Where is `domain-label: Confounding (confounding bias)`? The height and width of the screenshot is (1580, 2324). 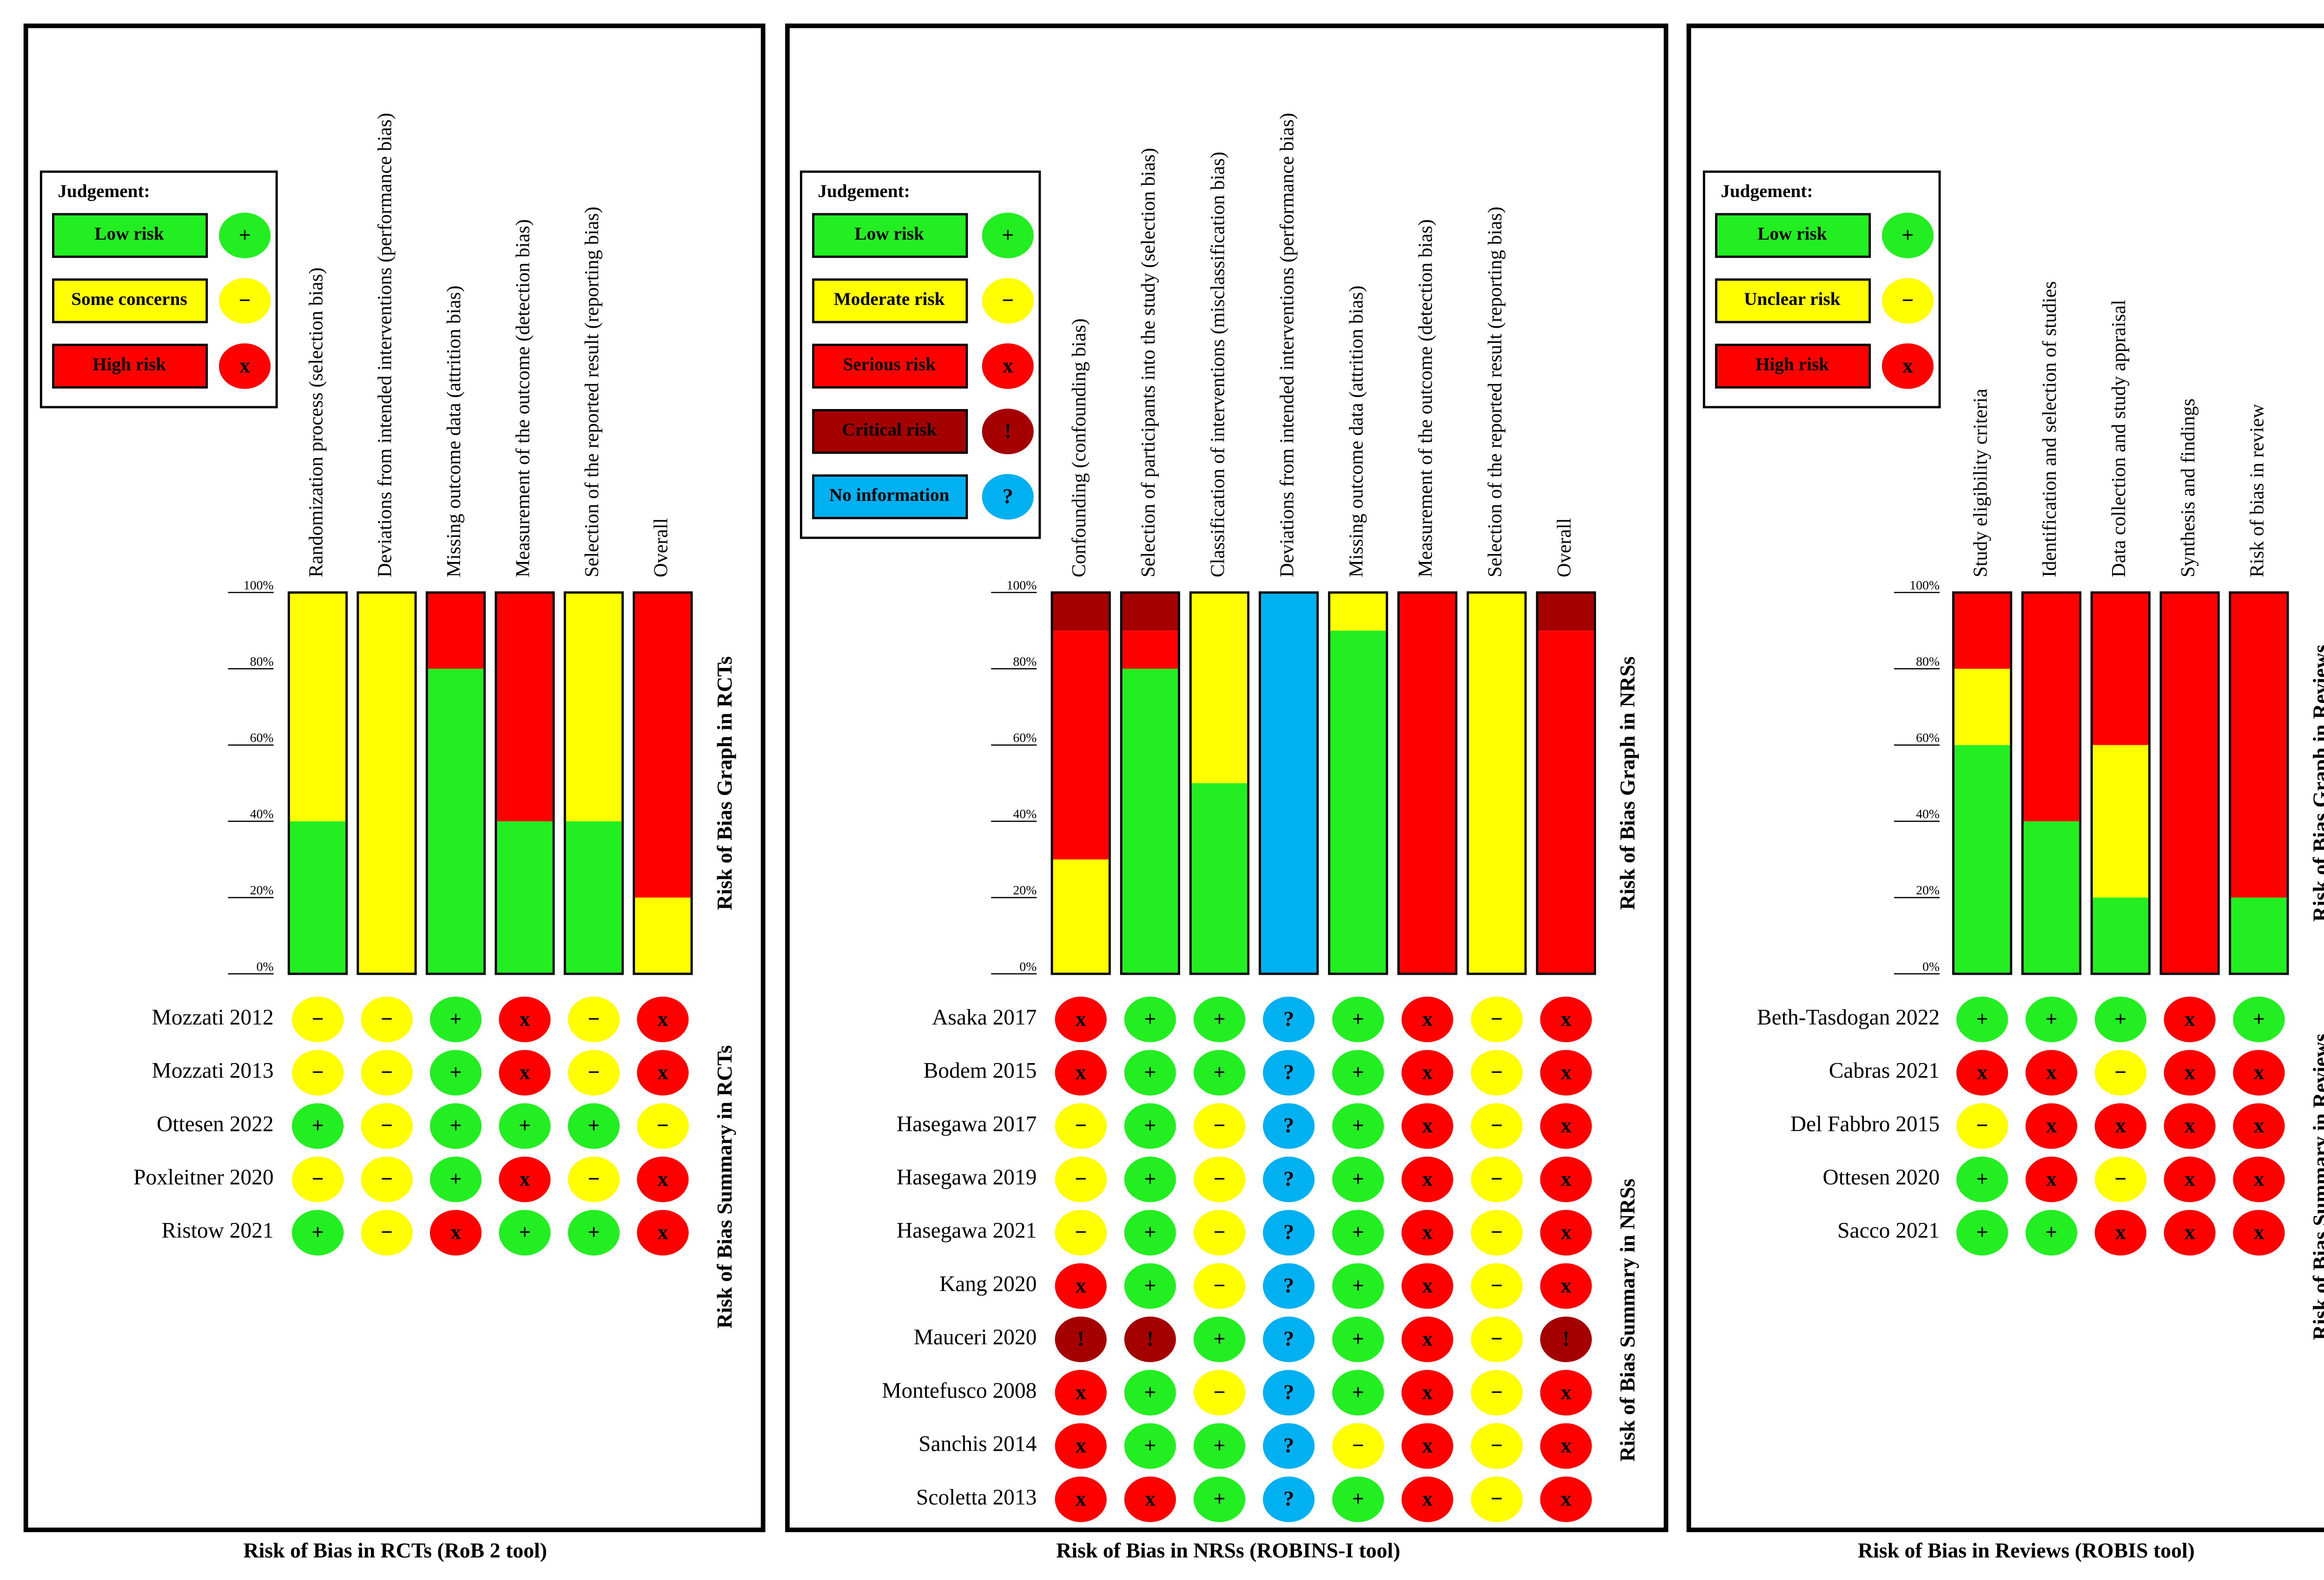 domain-label: Confounding (confounding bias) is located at coordinates (1079, 447).